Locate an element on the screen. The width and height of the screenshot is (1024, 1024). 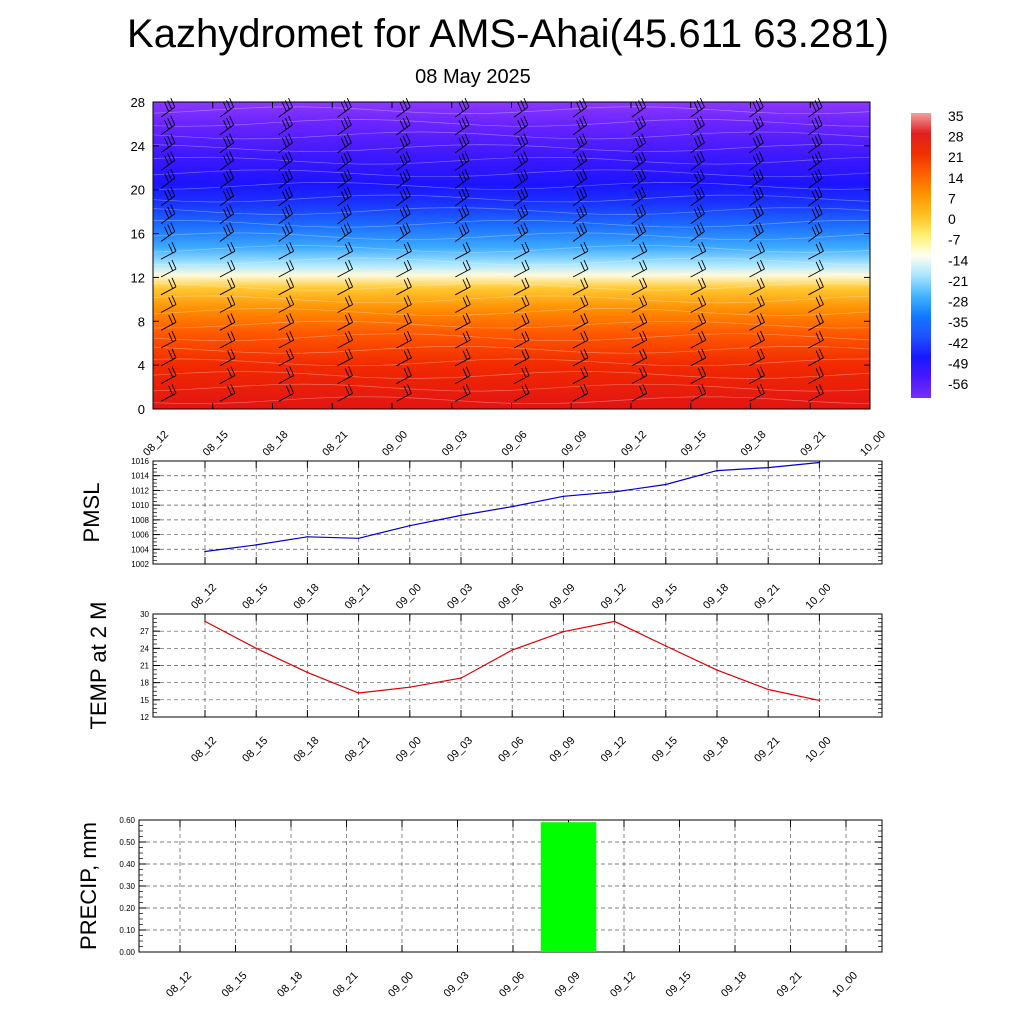
chart-date: 08 May 2025 is located at coordinates (473, 77).